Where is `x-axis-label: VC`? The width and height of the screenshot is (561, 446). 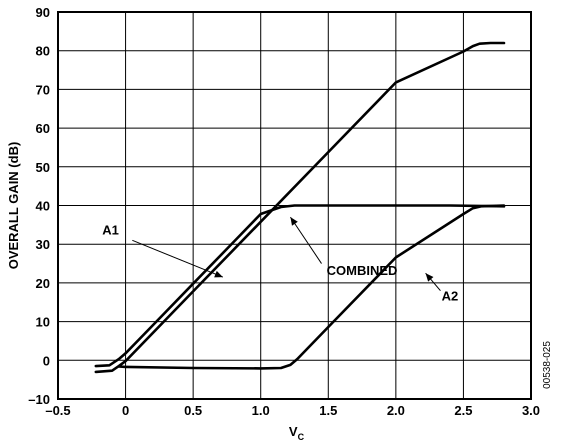
x-axis-label: VC is located at coordinates (297, 433).